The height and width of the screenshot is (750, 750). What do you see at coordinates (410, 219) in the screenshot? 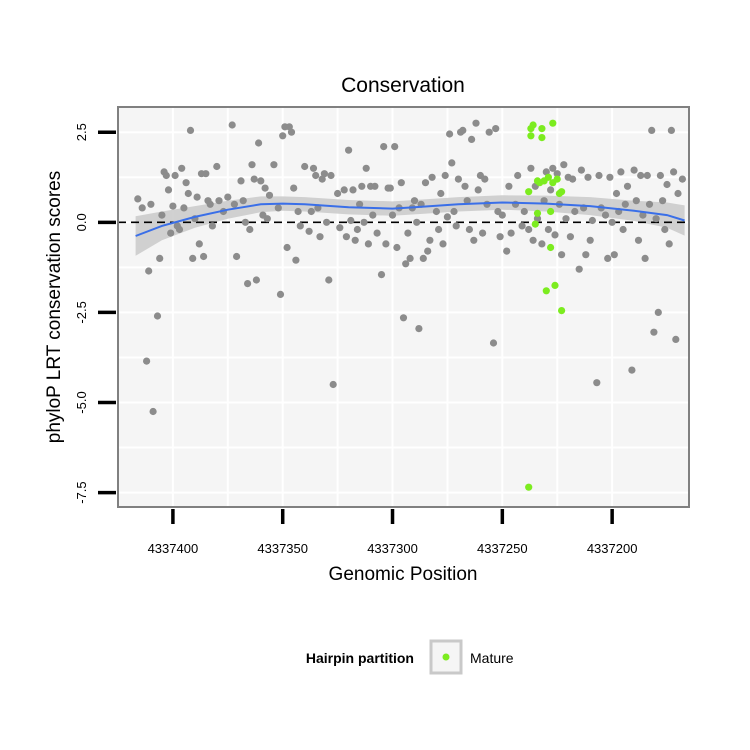
I see `smooth-curve-layer` at bounding box center [410, 219].